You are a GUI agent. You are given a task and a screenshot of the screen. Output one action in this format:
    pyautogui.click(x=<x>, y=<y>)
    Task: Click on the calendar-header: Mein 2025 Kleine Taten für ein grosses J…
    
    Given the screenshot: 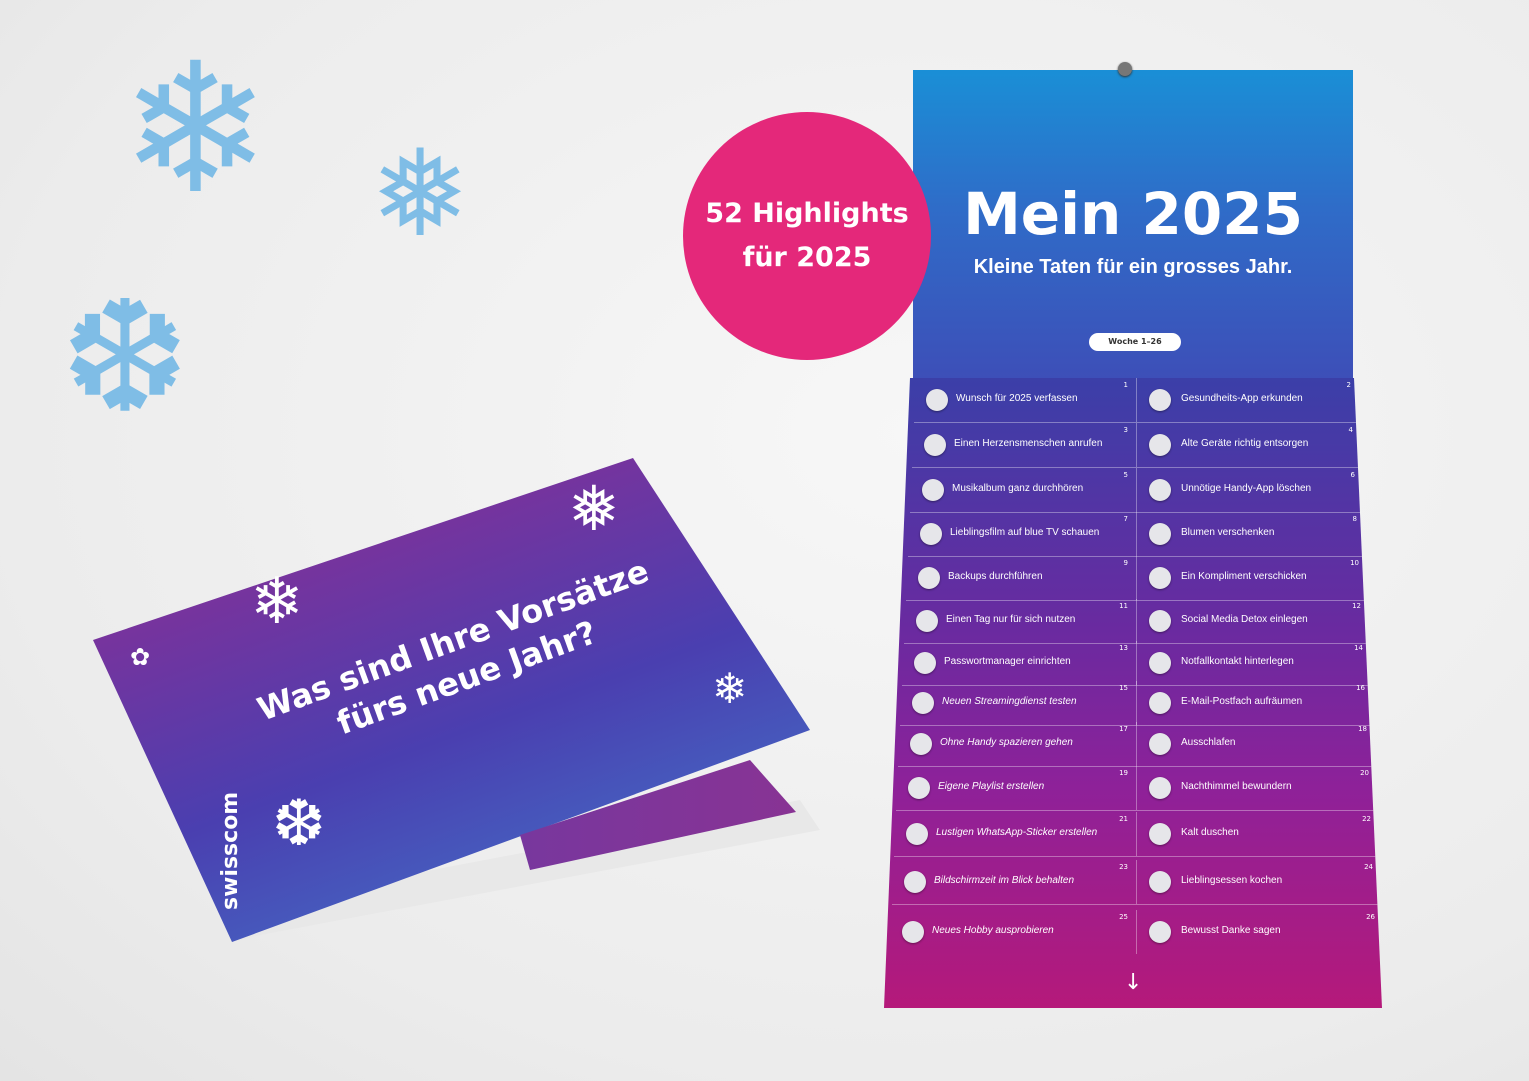 What is the action you would take?
    pyautogui.click(x=1133, y=224)
    